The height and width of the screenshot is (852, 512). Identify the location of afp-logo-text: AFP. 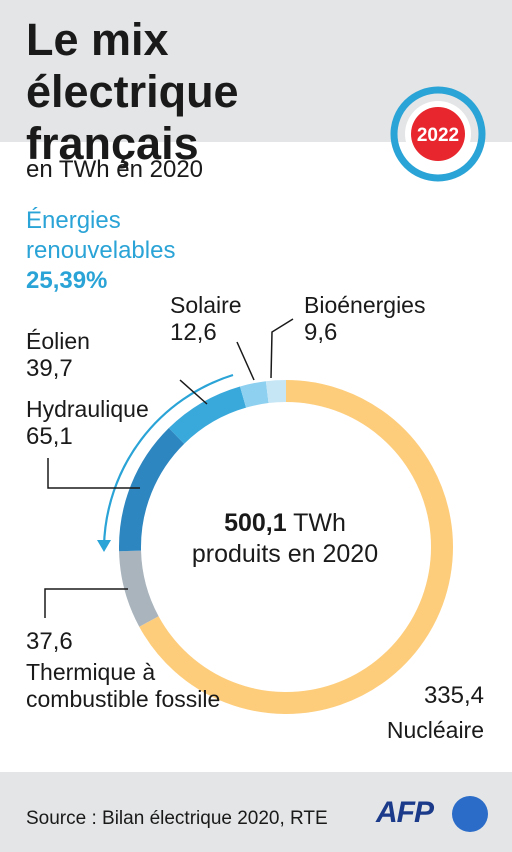
(405, 812).